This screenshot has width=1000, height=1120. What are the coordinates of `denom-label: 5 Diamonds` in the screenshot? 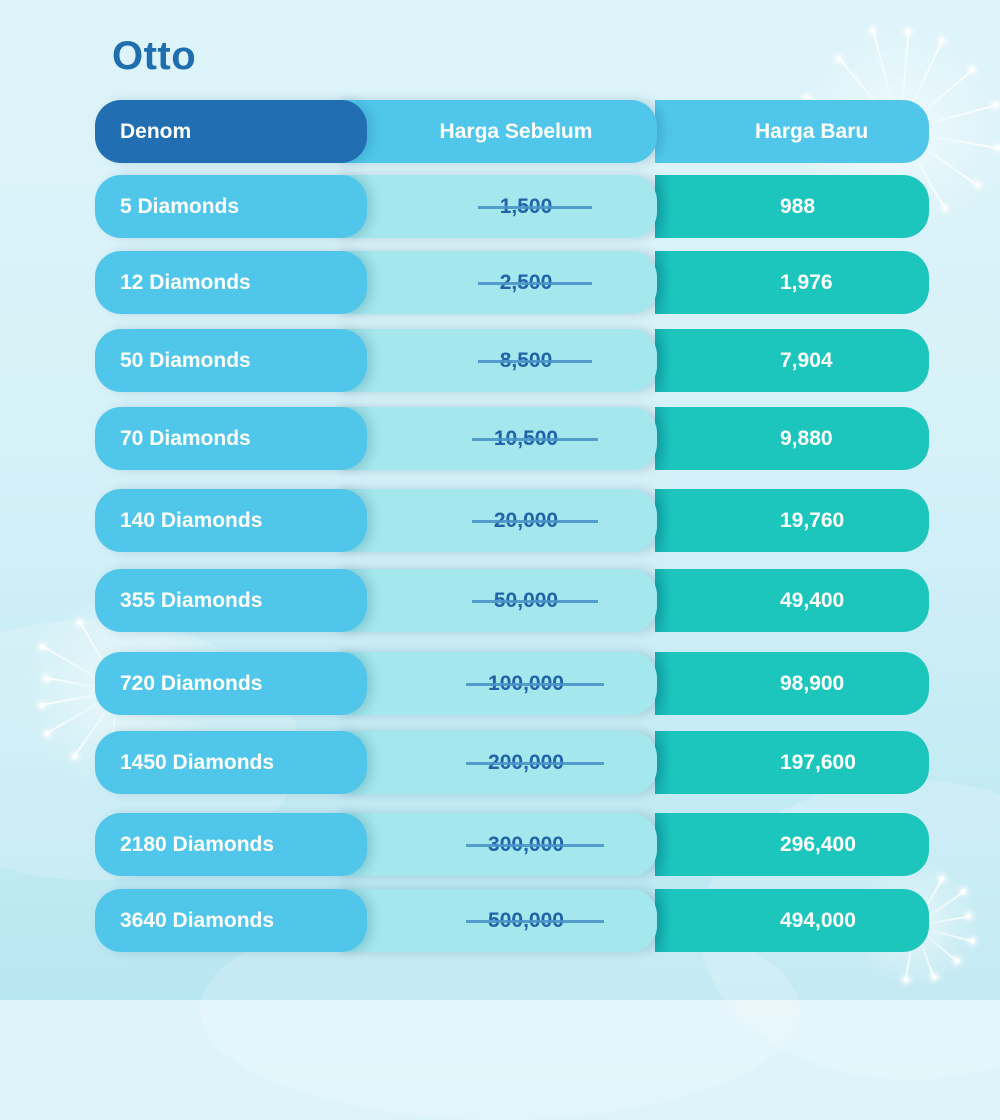 It's located at (231, 206).